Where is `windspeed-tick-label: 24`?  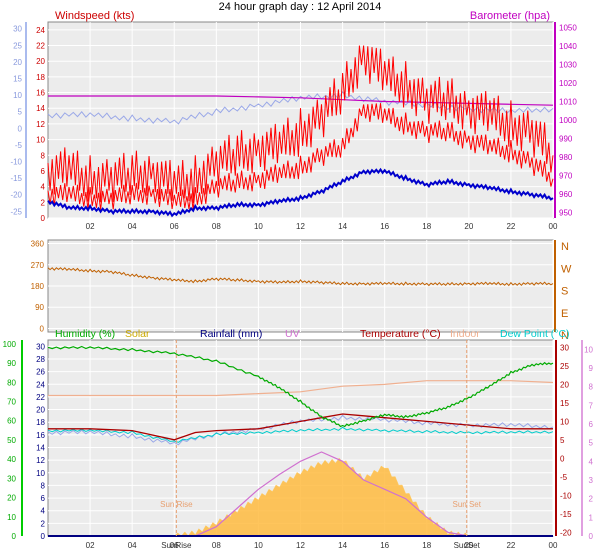
windspeed-tick-label: 24 is located at coordinates (40, 30).